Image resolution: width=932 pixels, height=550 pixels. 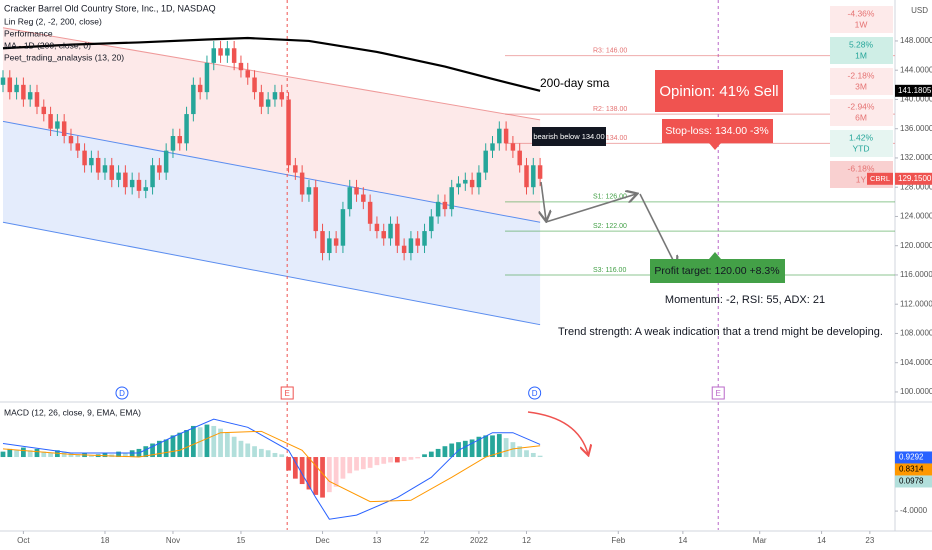 I want to click on event-marker, so click(x=718, y=393).